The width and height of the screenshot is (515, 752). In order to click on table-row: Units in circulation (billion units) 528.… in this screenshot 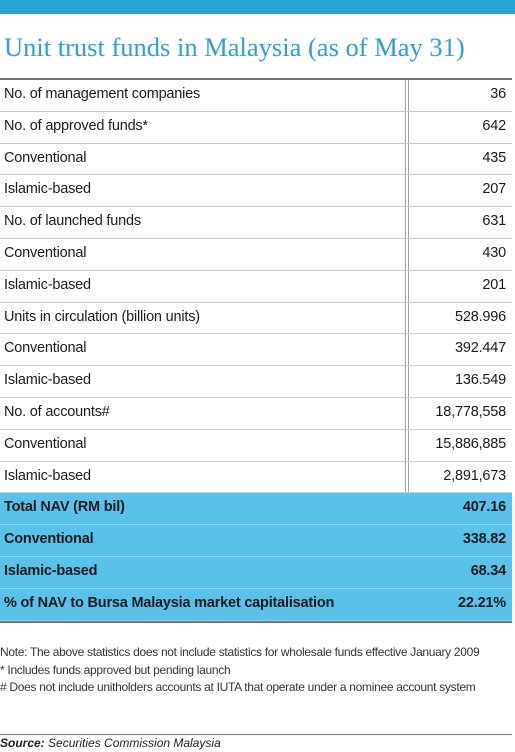, I will do `click(256, 319)`.